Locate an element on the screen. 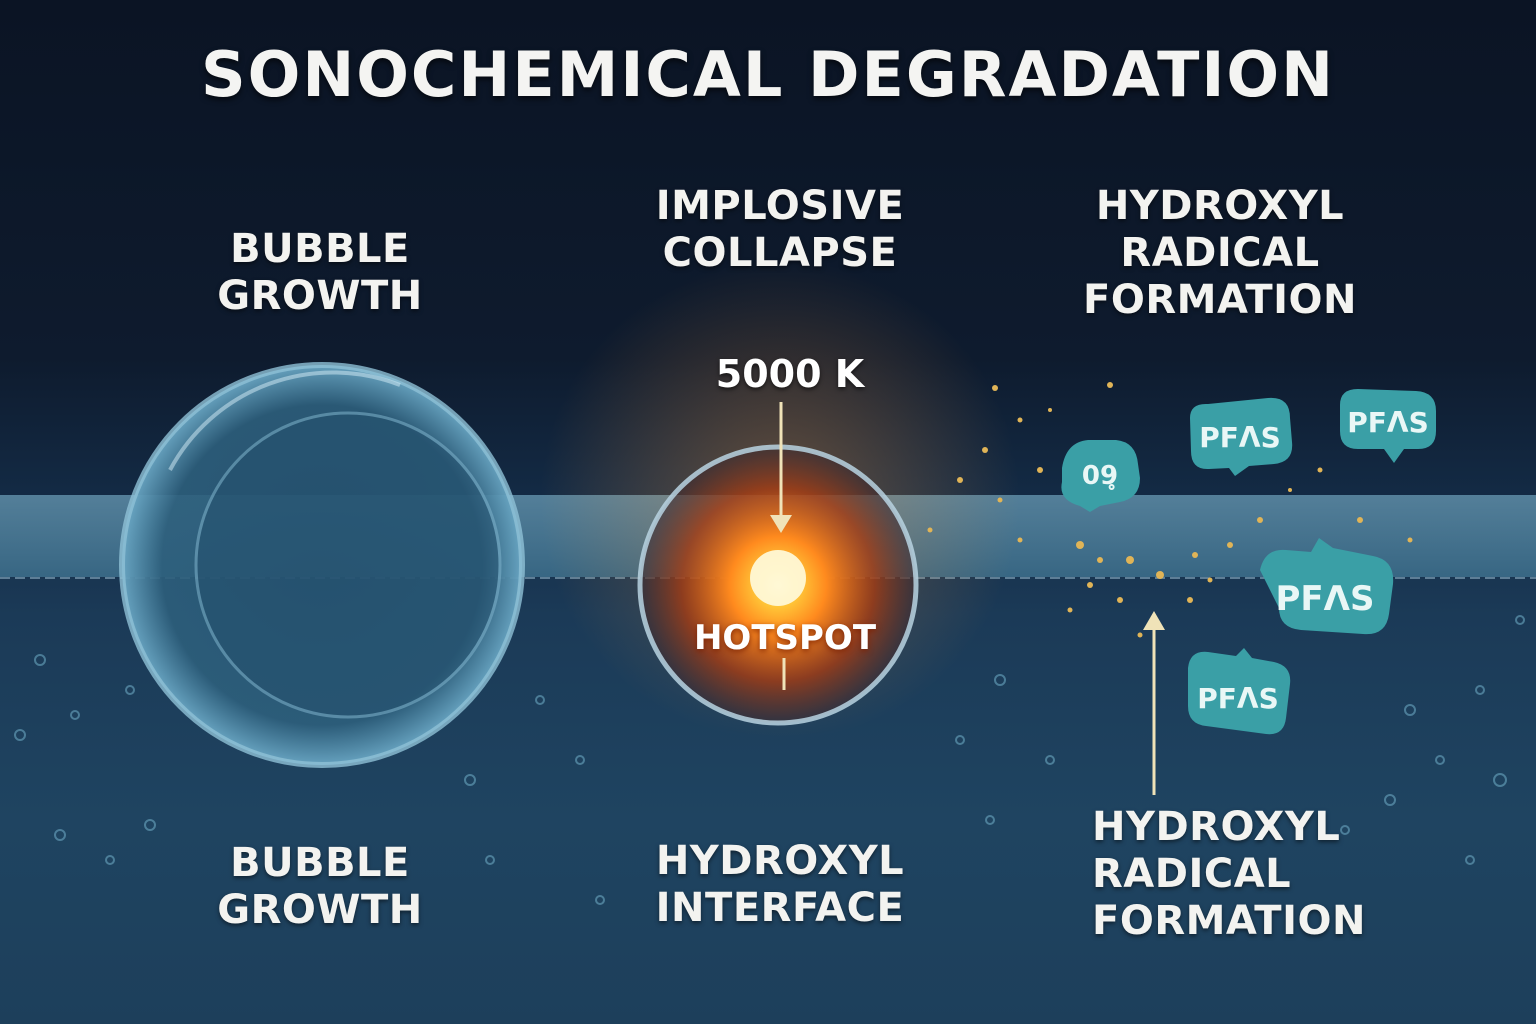  label-line: COLLAPSE is located at coordinates (780, 253).